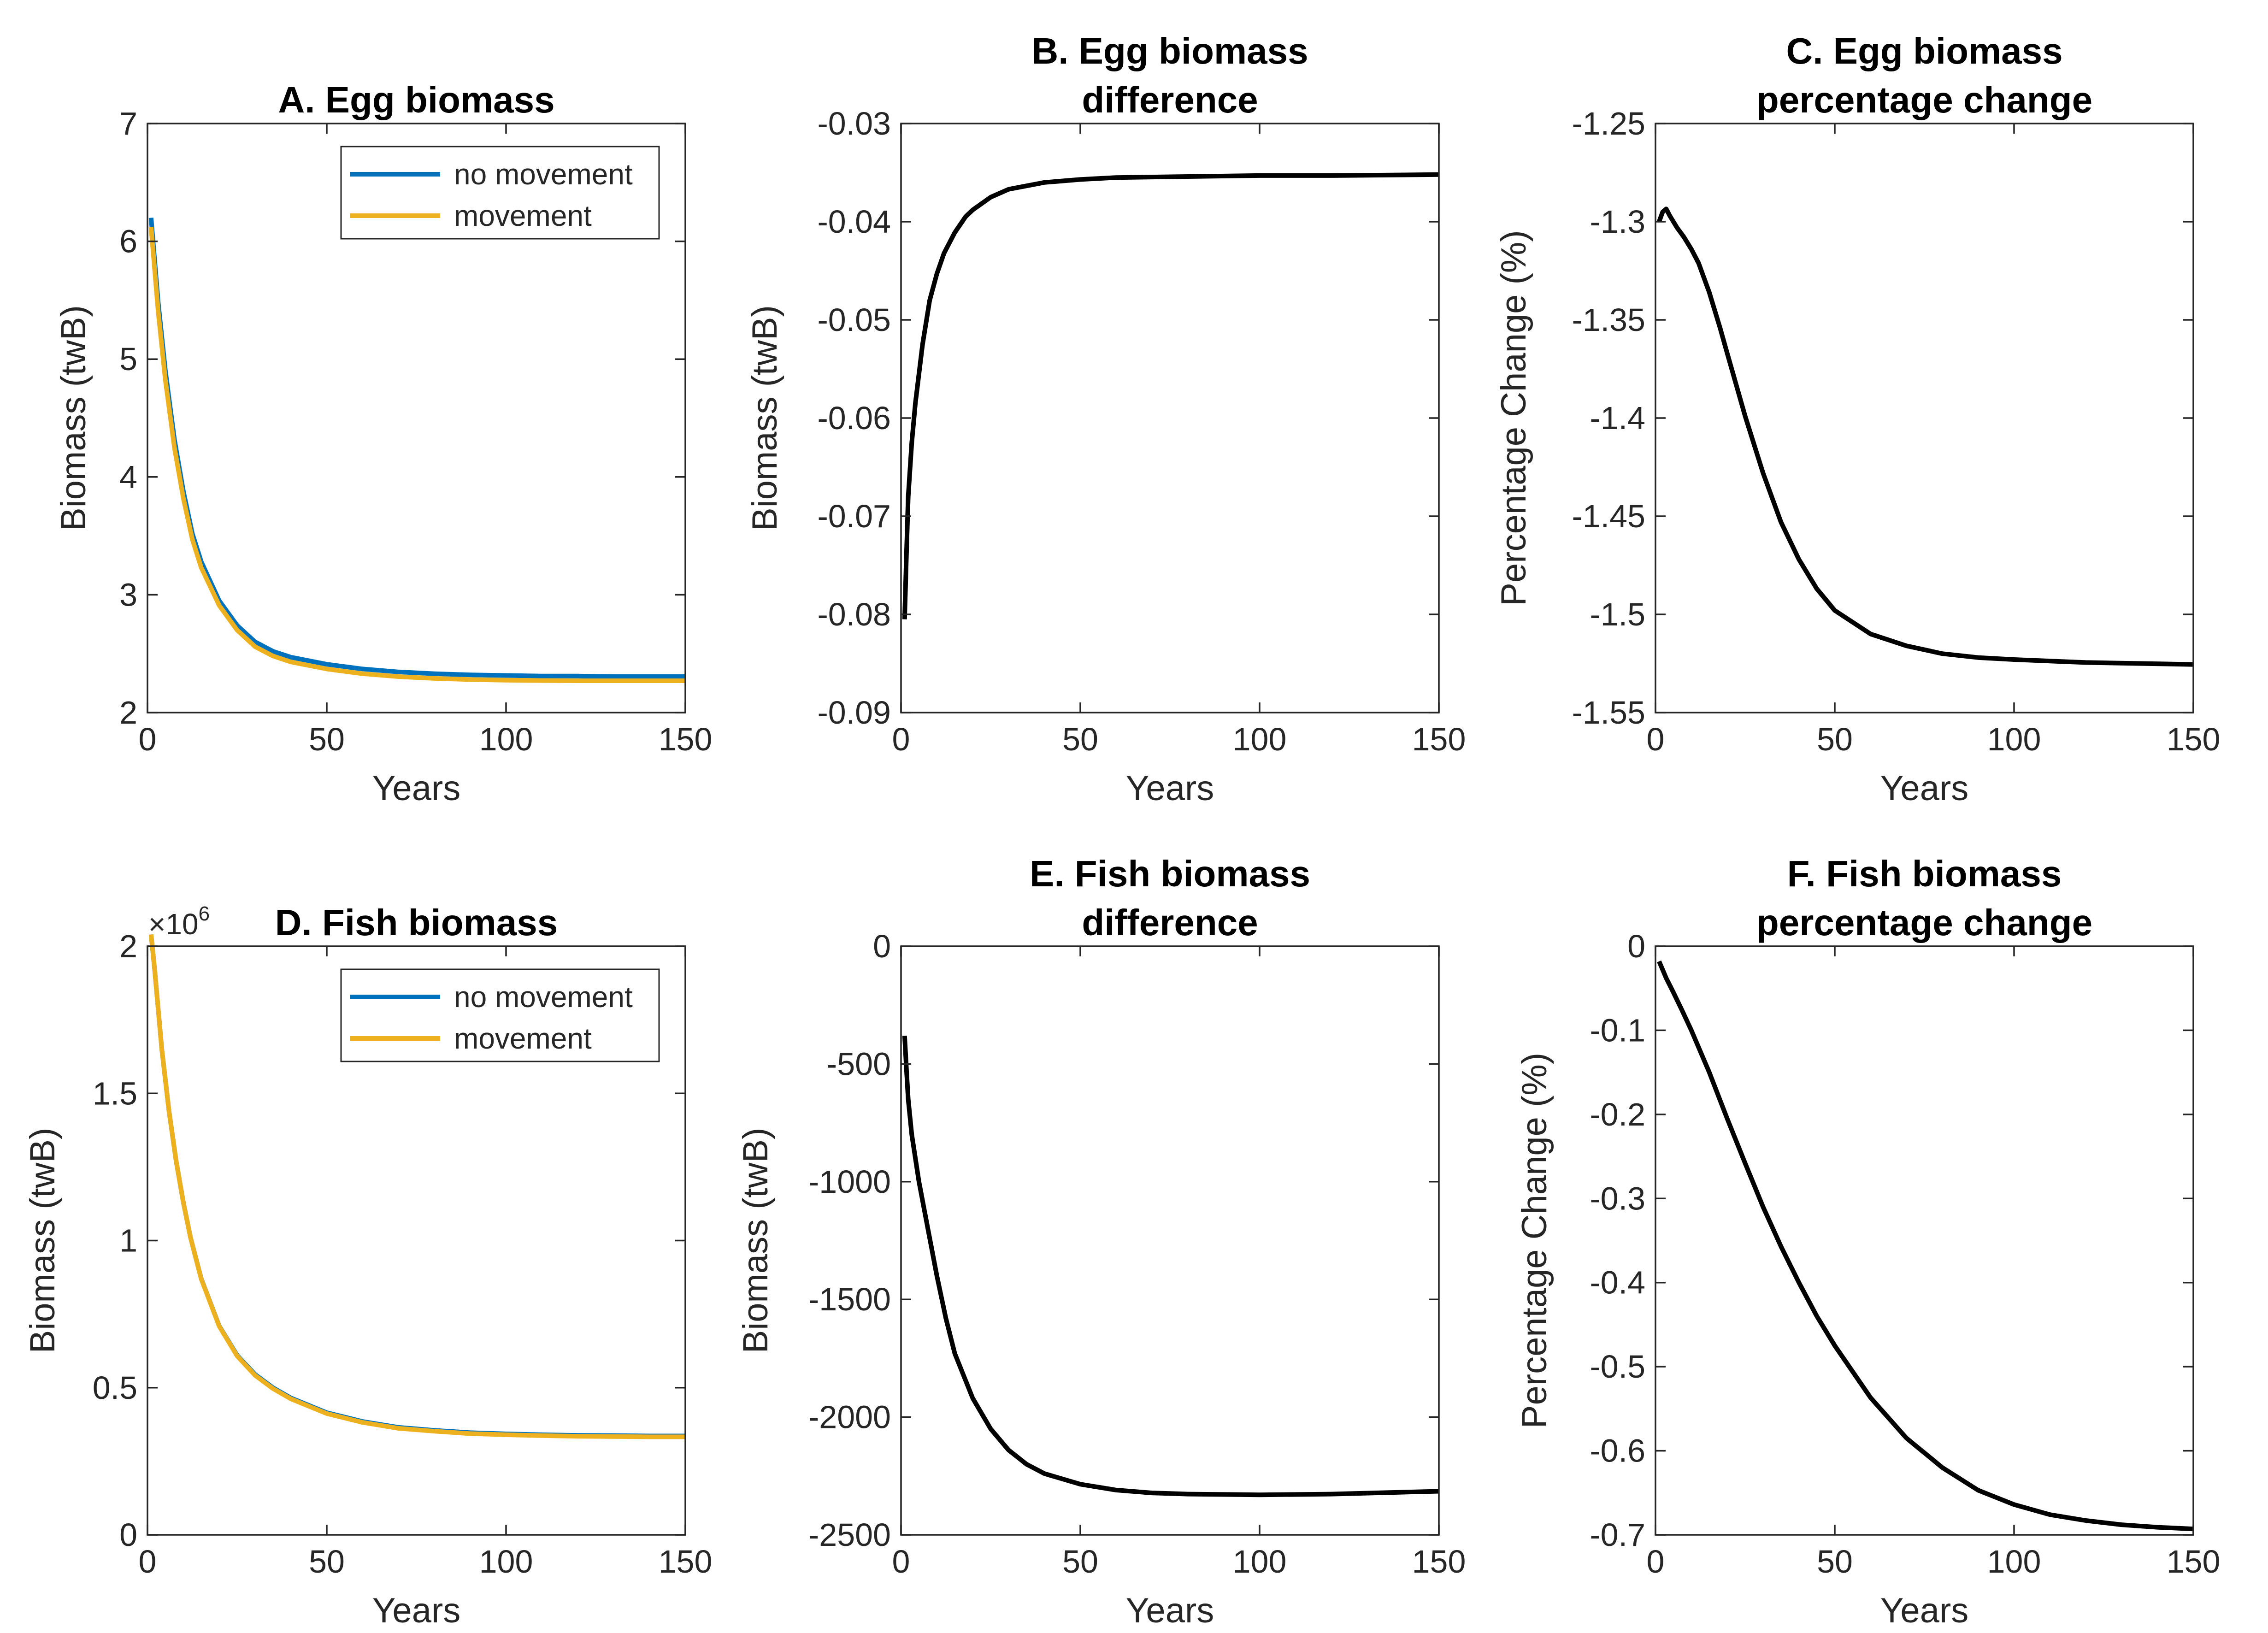 The width and height of the screenshot is (2268, 1633). What do you see at coordinates (179, 922) in the screenshot?
I see `axis-multiplier: ×10⁶` at bounding box center [179, 922].